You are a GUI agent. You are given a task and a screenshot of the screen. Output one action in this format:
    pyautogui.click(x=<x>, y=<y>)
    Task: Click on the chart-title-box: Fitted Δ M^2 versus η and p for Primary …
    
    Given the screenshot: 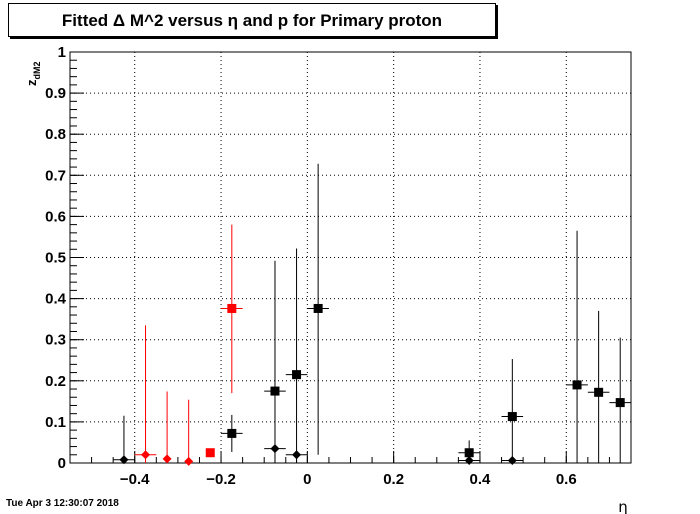 What is the action you would take?
    pyautogui.click(x=252, y=20)
    